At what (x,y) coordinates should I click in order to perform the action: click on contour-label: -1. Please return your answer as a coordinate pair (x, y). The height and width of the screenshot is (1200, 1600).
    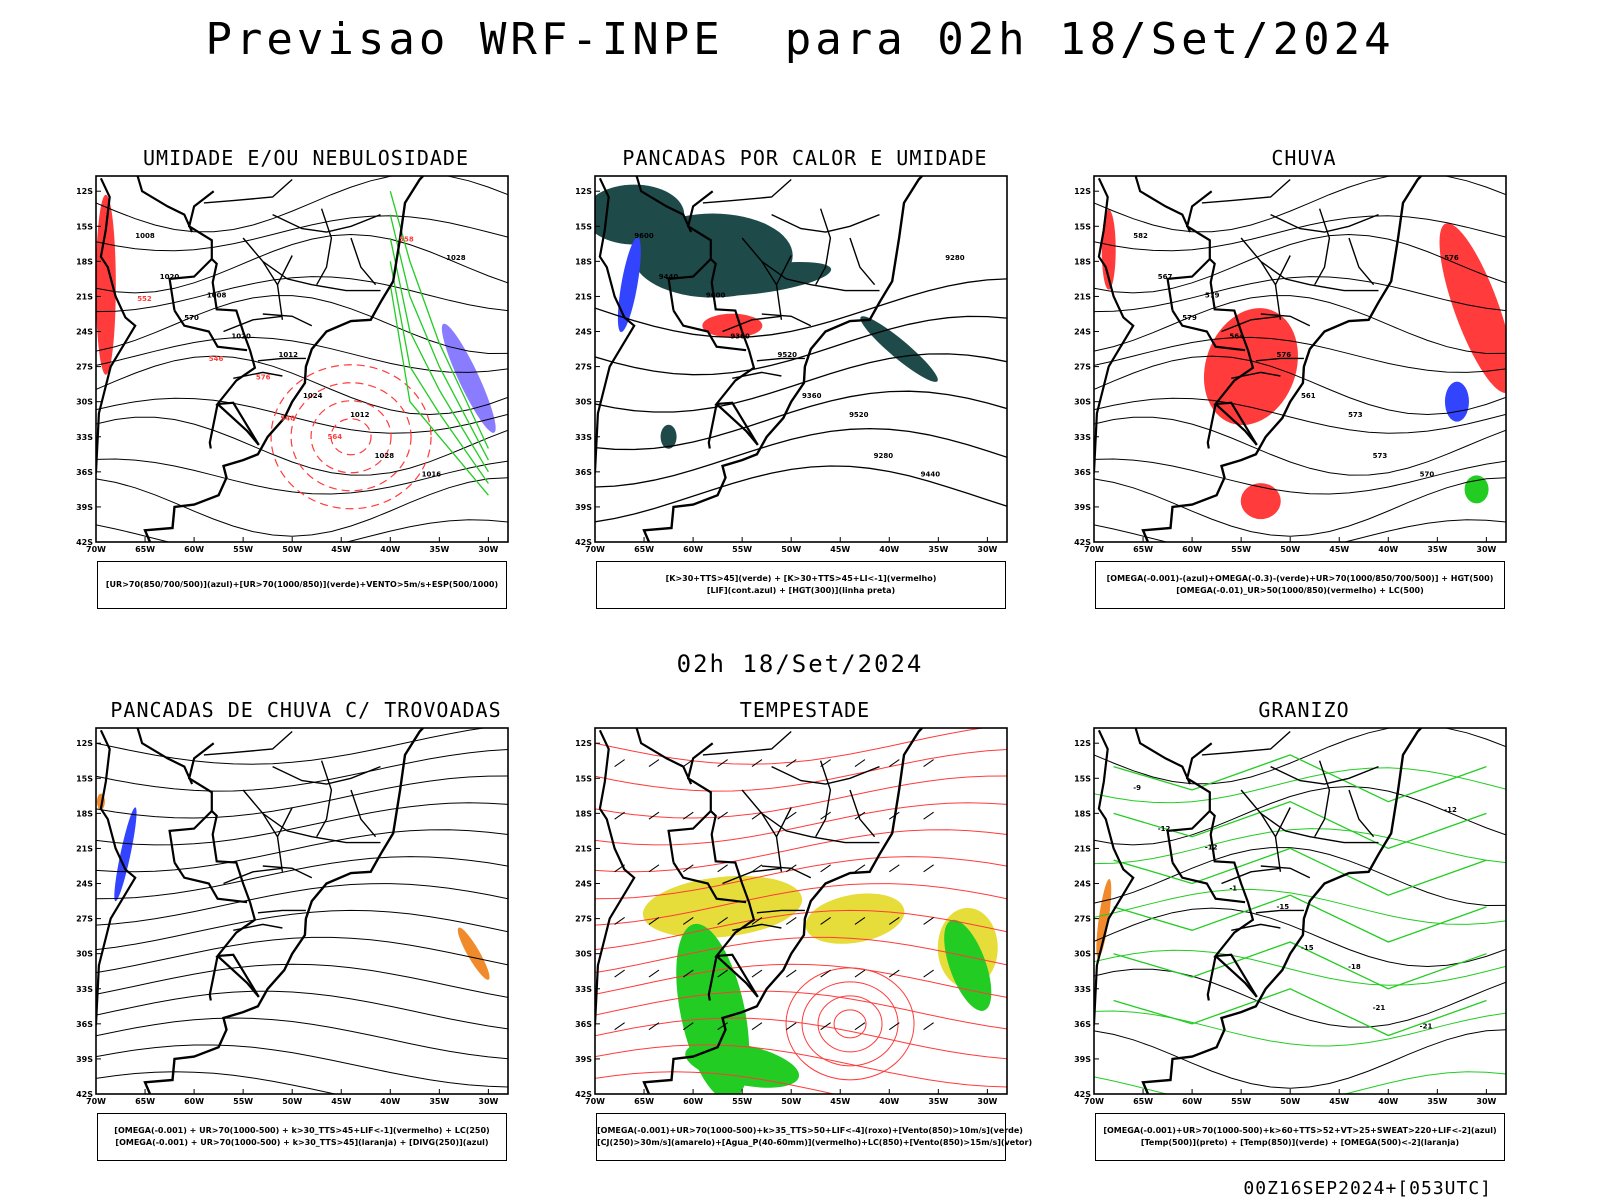
    Looking at the image, I should click on (1233, 889).